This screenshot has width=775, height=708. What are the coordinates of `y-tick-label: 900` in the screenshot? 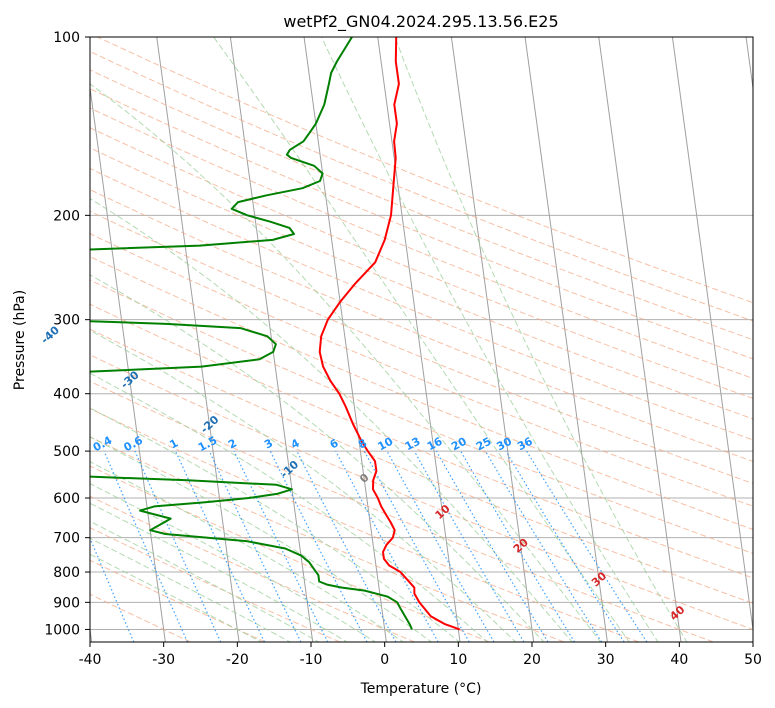 It's located at (66, 603).